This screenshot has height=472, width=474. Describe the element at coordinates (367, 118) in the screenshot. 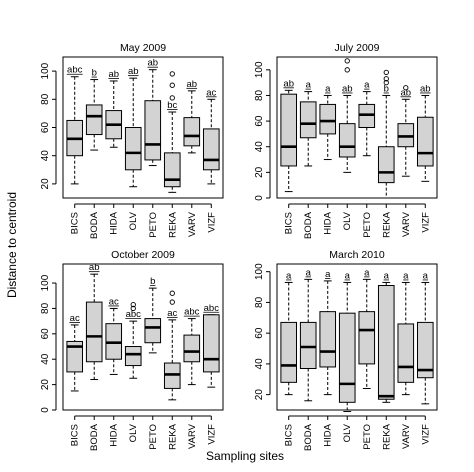

I see `box-PETO: a` at that location.